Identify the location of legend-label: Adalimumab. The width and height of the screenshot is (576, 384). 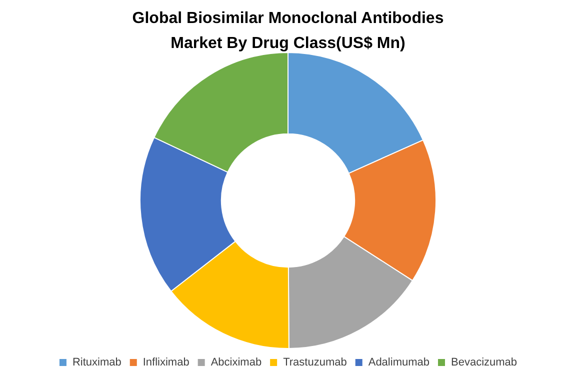
(399, 362).